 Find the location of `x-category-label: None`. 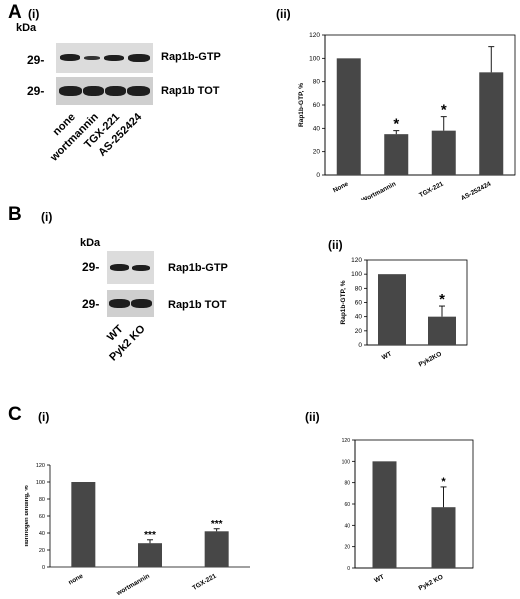

x-category-label: None is located at coordinates (341, 187).